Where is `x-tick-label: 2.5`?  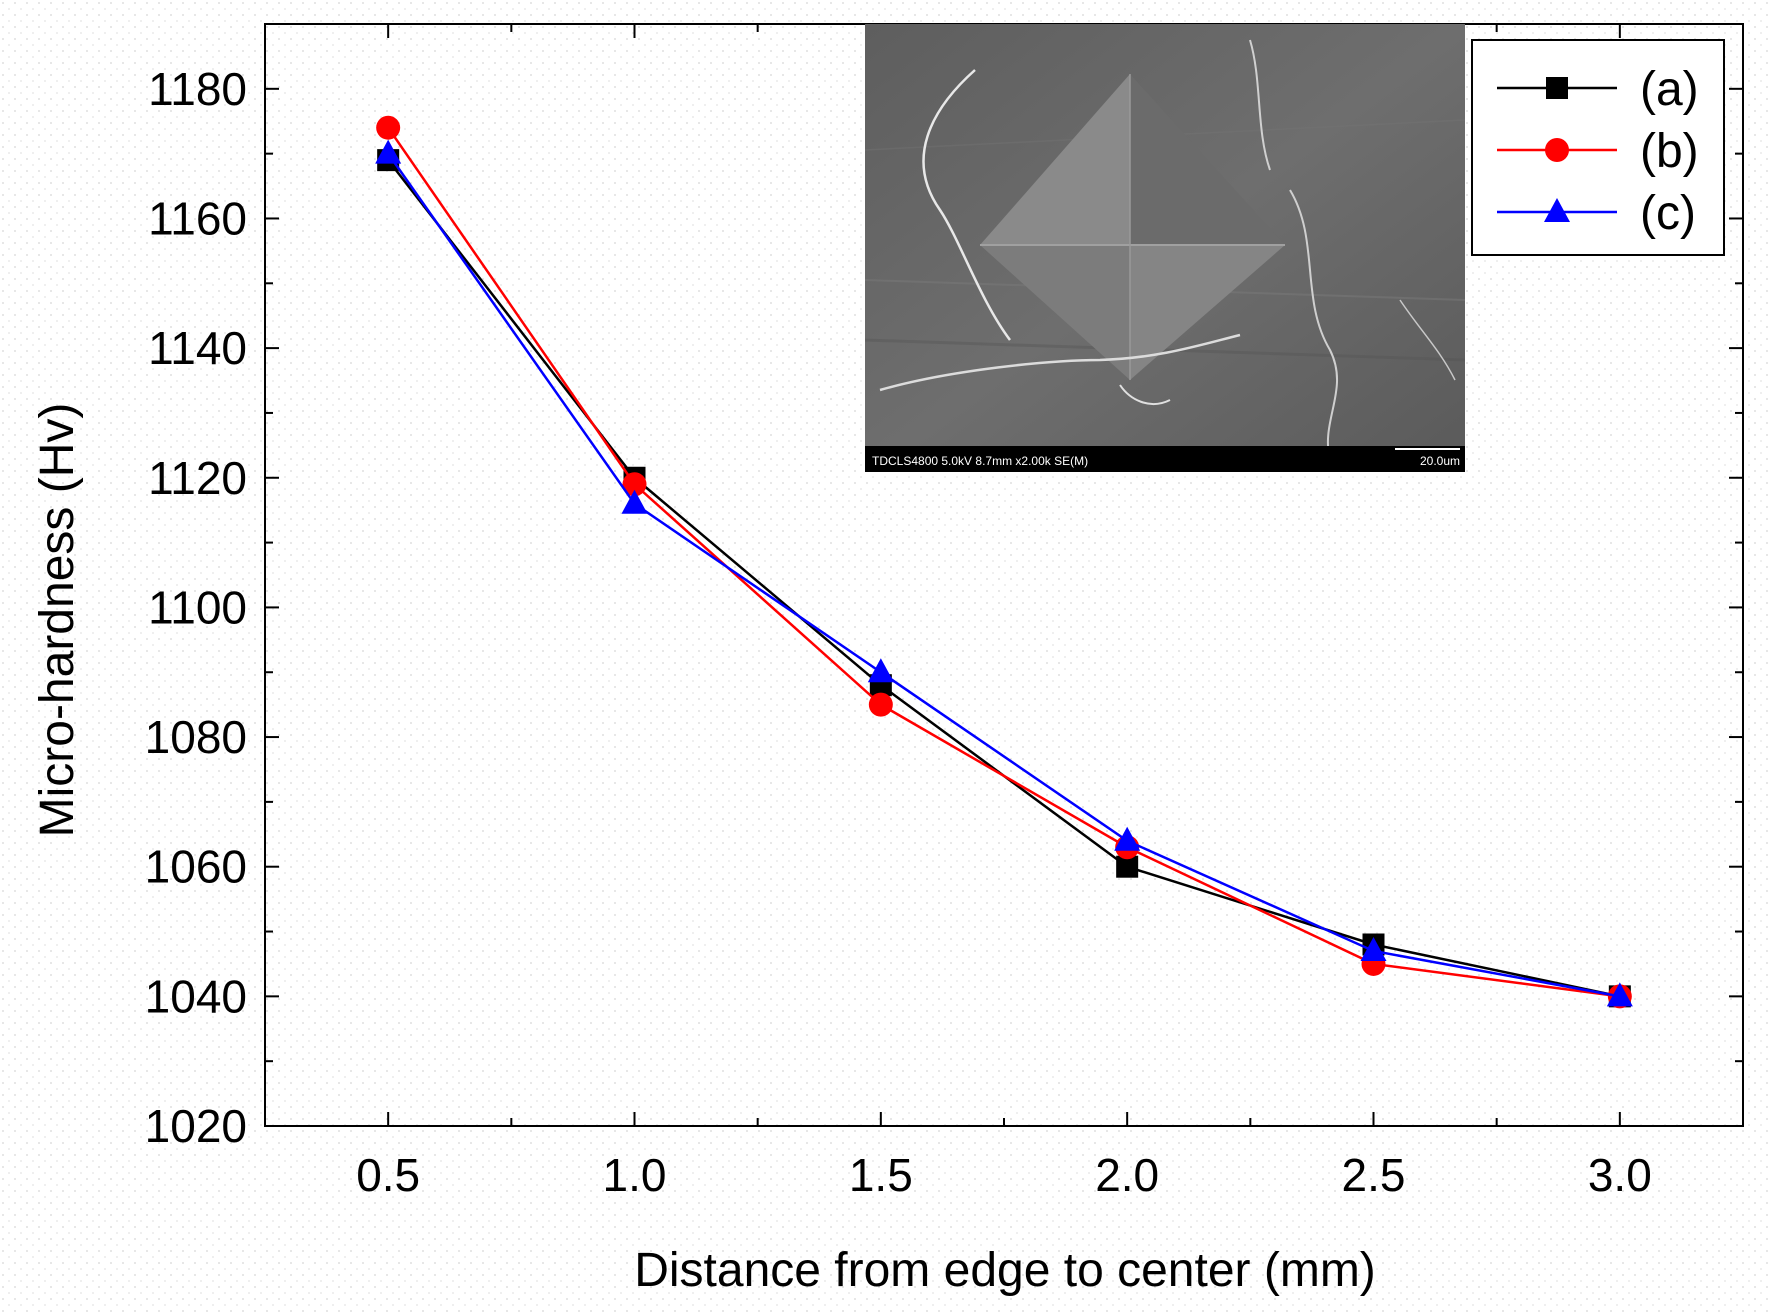 x-tick-label: 2.5 is located at coordinates (1374, 1175).